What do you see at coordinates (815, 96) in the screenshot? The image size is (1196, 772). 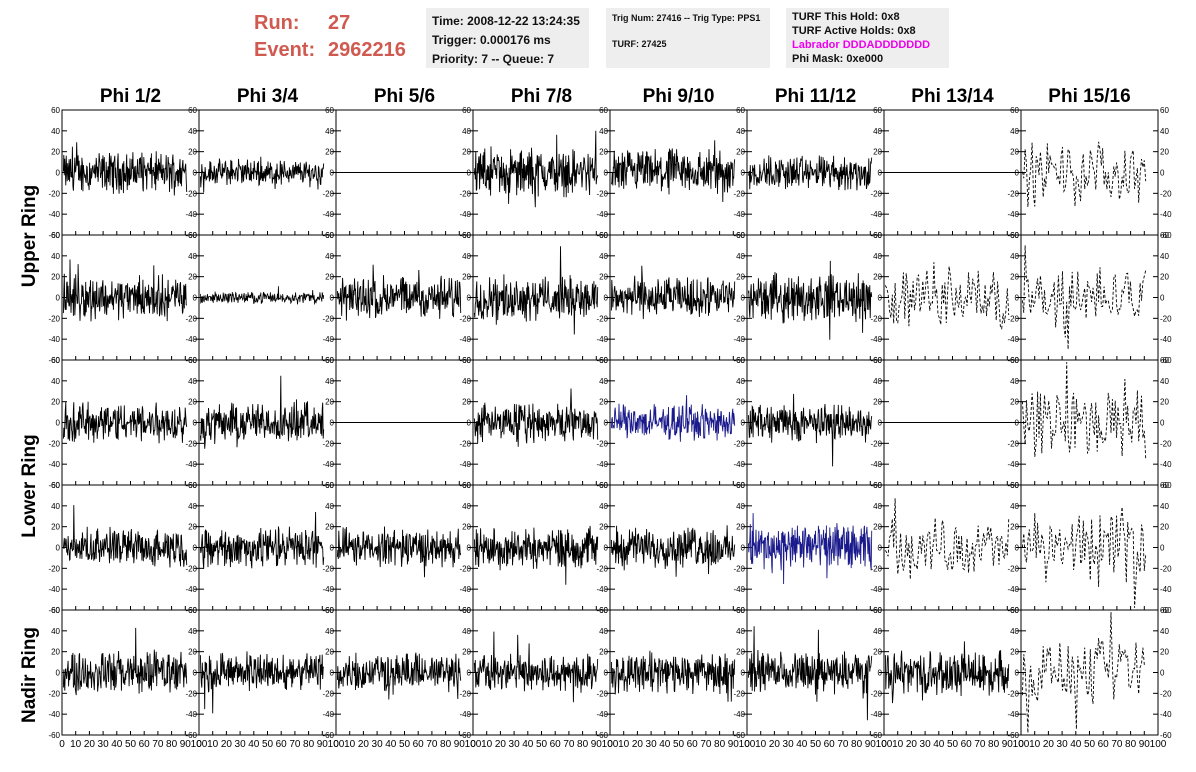 I see `column-header-phi-11-12: Phi 11/12` at bounding box center [815, 96].